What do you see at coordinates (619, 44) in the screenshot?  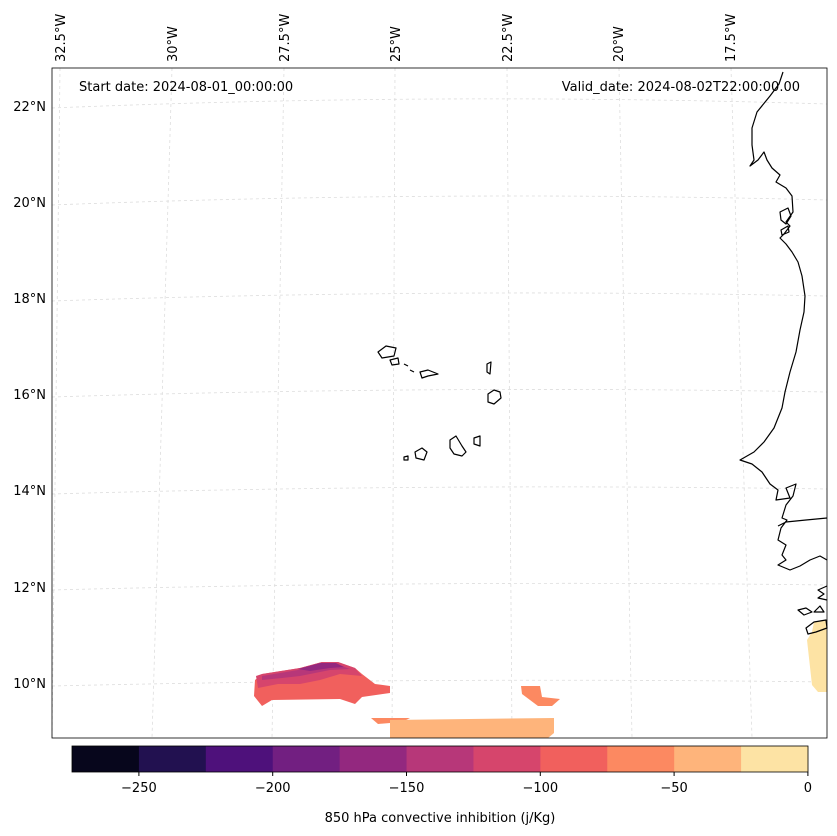 I see `lon-label-20: 20°W` at bounding box center [619, 44].